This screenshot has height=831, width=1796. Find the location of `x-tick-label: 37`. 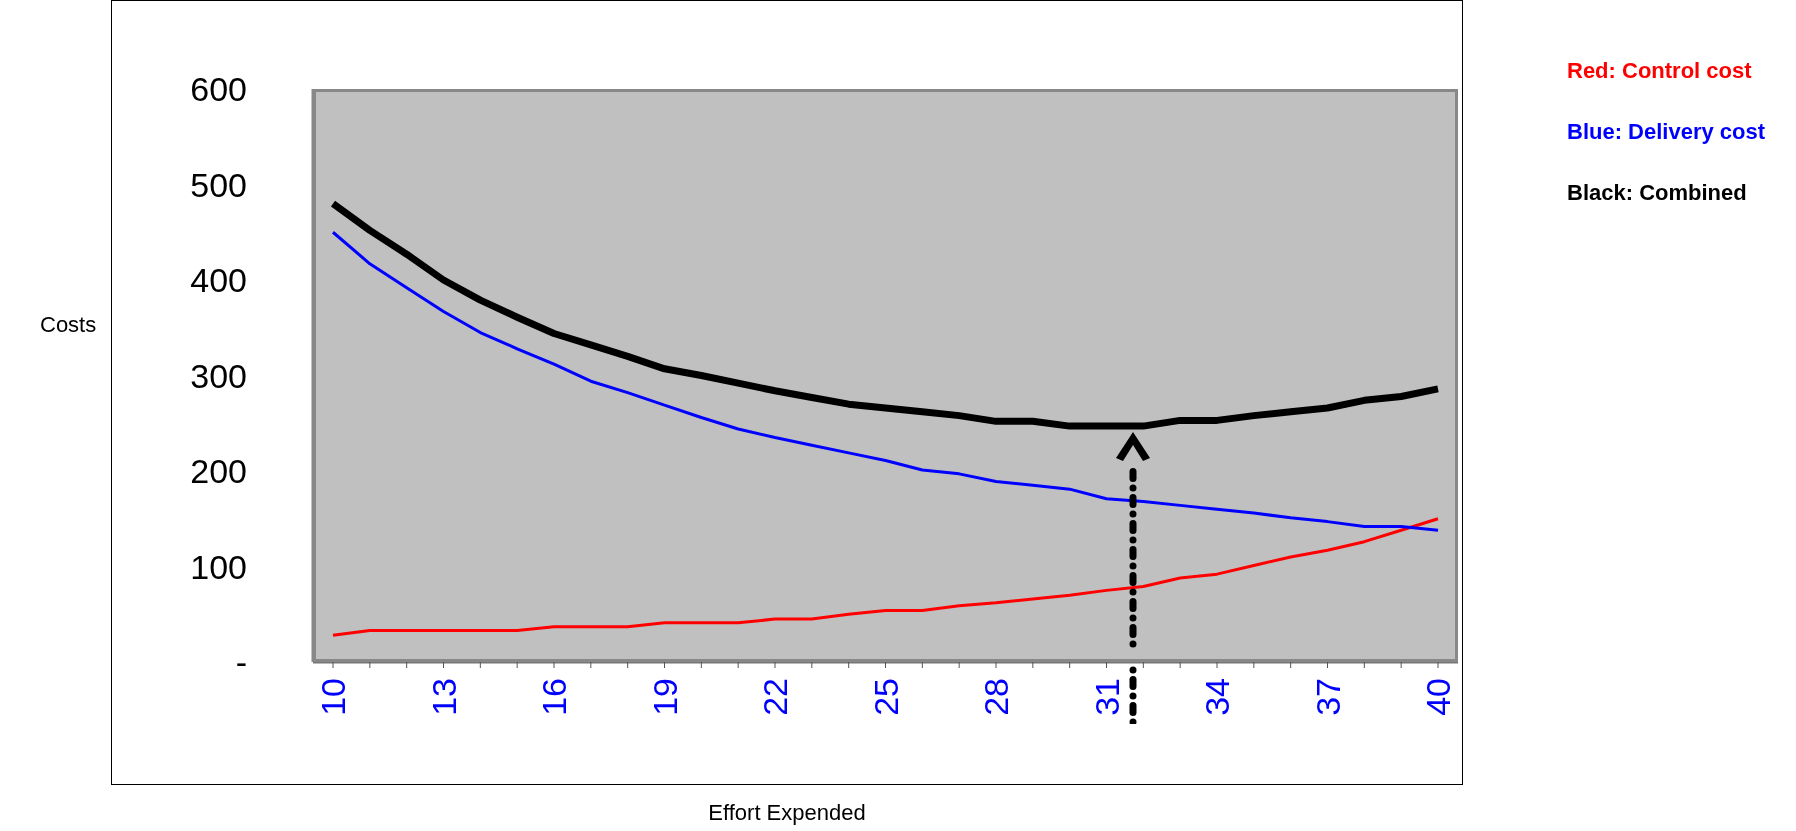

x-tick-label: 37 is located at coordinates (1327, 697).